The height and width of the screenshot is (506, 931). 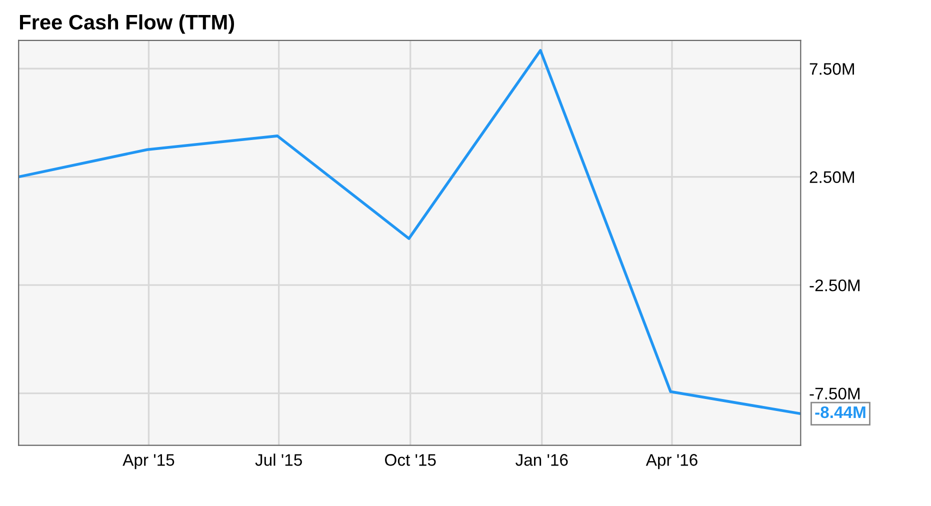 I want to click on chart-title: Free Cash Flow (TTM), so click(x=127, y=24).